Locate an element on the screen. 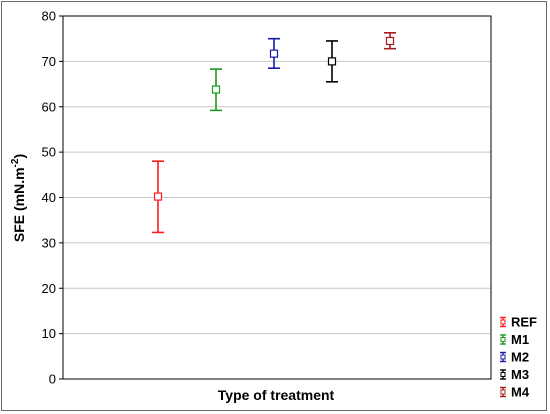  legend-label: M1 is located at coordinates (520, 339).